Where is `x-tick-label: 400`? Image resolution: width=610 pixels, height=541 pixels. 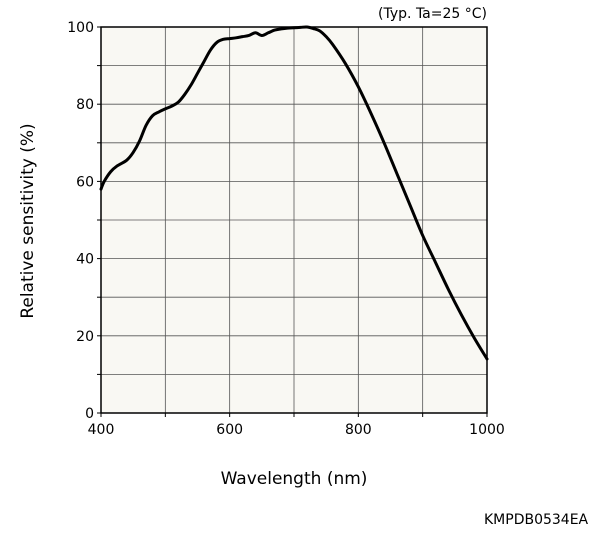 x-tick-label: 400 is located at coordinates (101, 430).